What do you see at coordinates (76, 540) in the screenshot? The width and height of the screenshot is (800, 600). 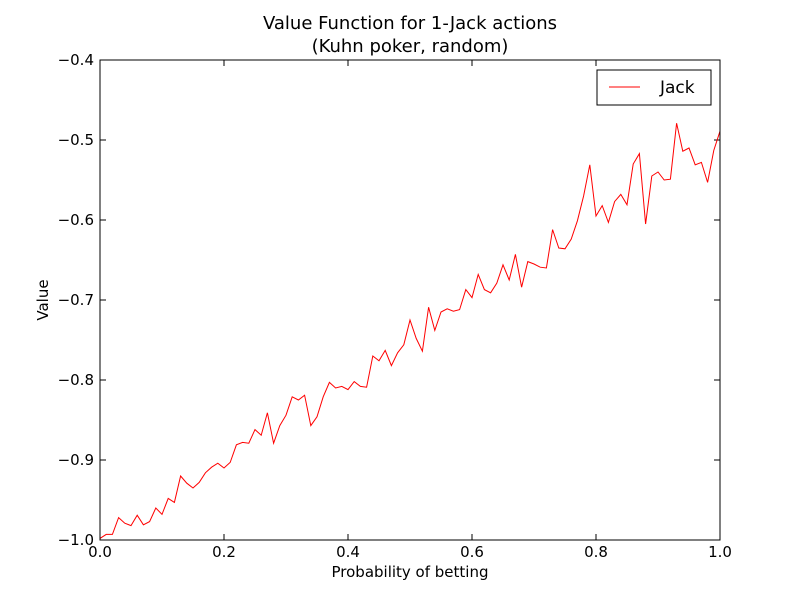 I see `y-tick-label: −1.0` at bounding box center [76, 540].